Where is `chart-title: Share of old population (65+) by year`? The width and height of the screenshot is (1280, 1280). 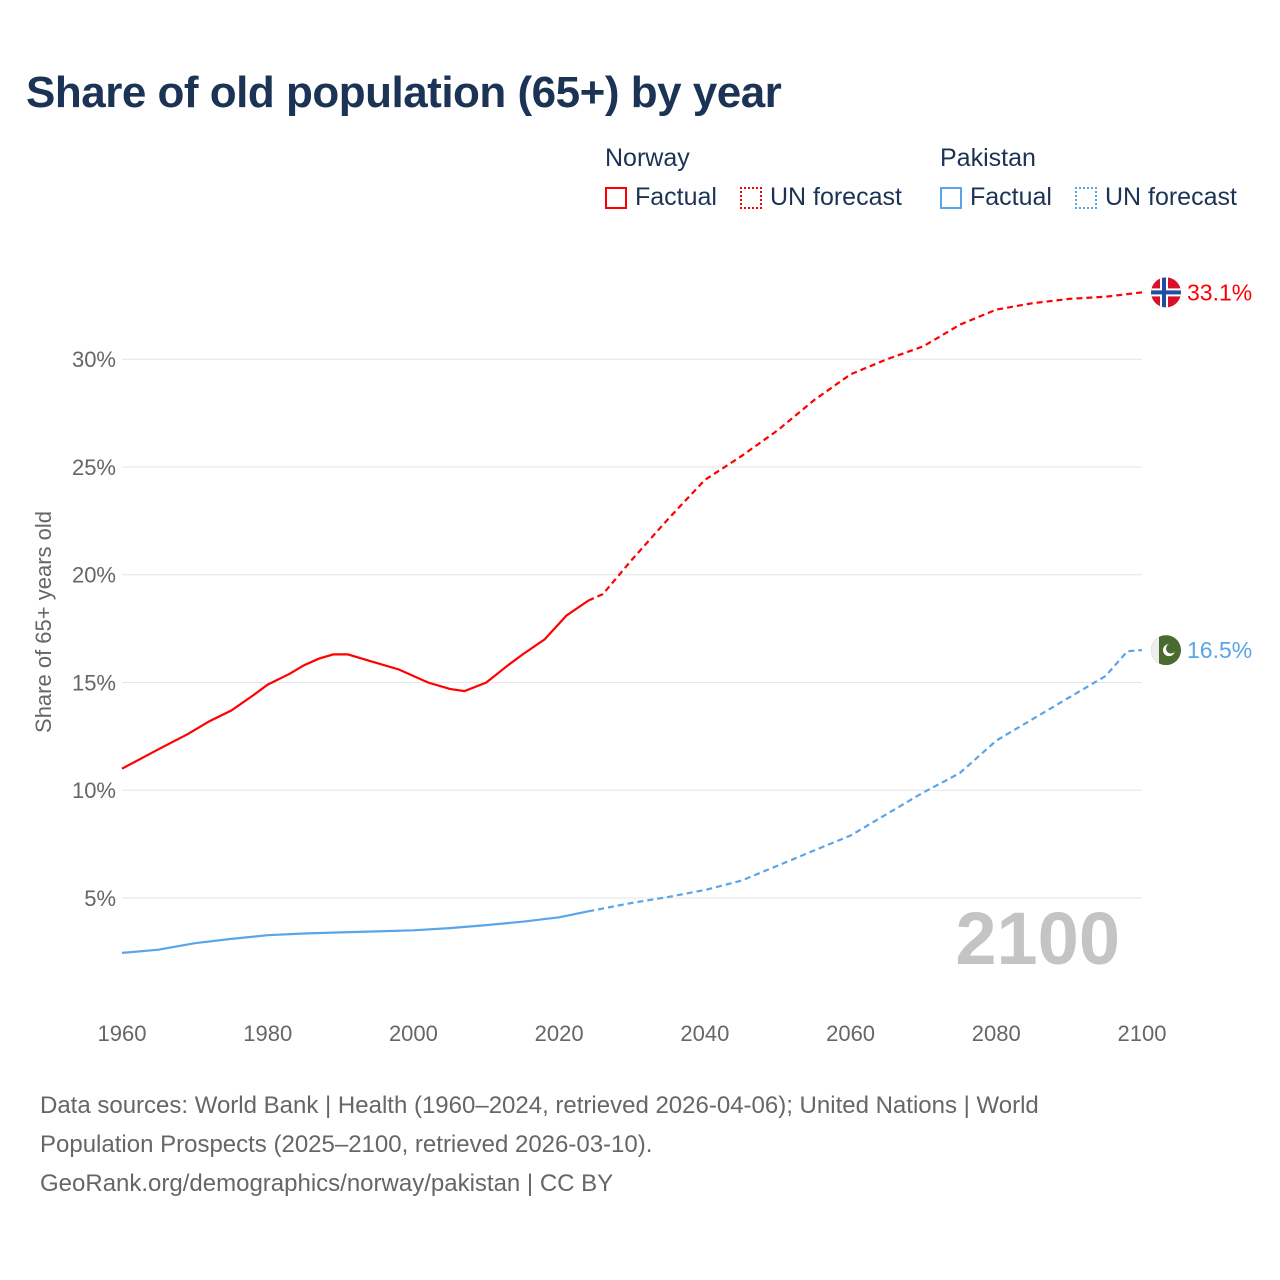 chart-title: Share of old population (65+) by year is located at coordinates (404, 92).